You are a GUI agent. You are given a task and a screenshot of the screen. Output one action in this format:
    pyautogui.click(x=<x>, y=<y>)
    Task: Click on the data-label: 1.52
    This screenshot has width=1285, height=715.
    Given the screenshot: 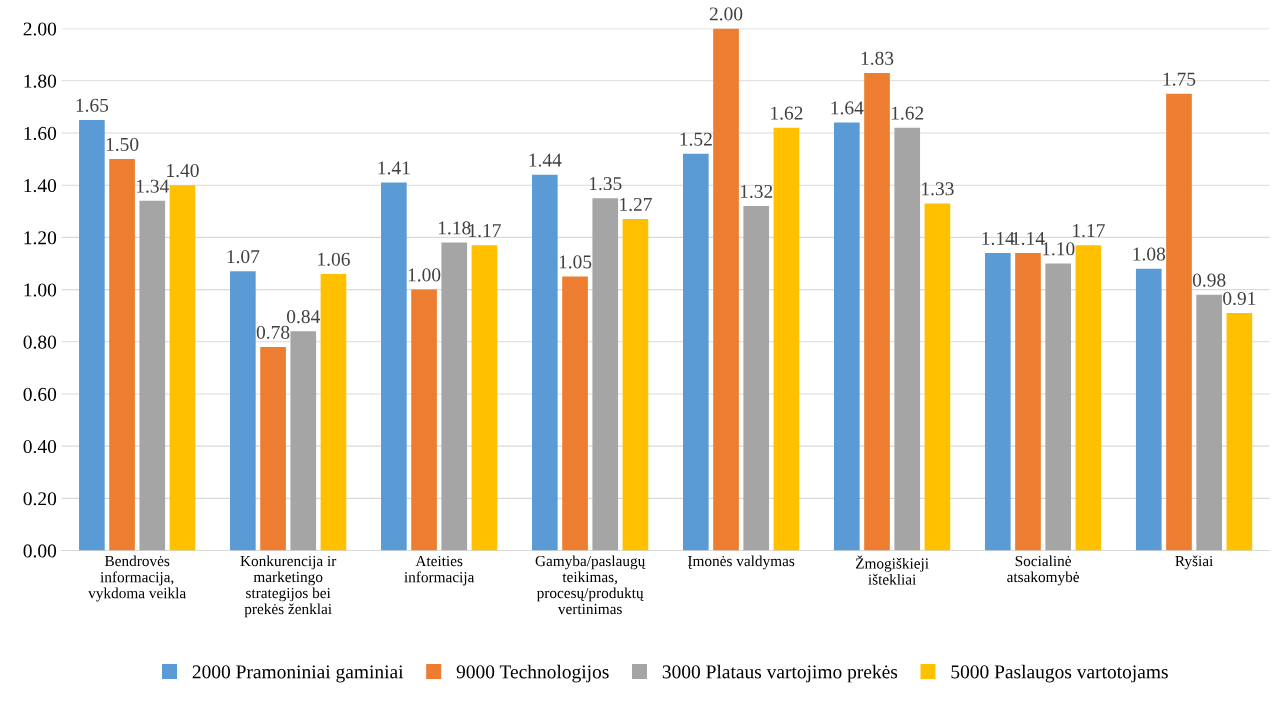 What is the action you would take?
    pyautogui.click(x=696, y=139)
    